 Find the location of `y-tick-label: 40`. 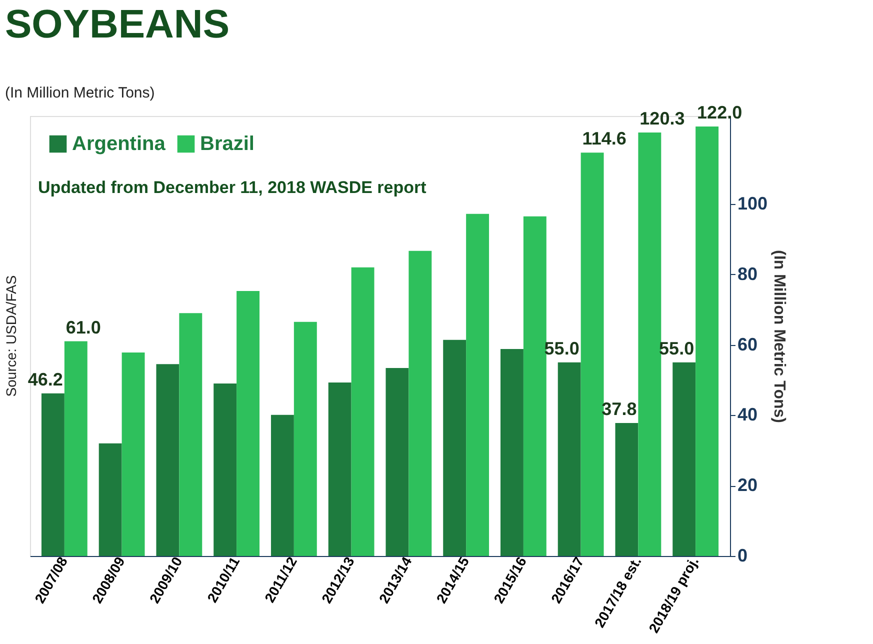

y-tick-label: 40 is located at coordinates (748, 414).